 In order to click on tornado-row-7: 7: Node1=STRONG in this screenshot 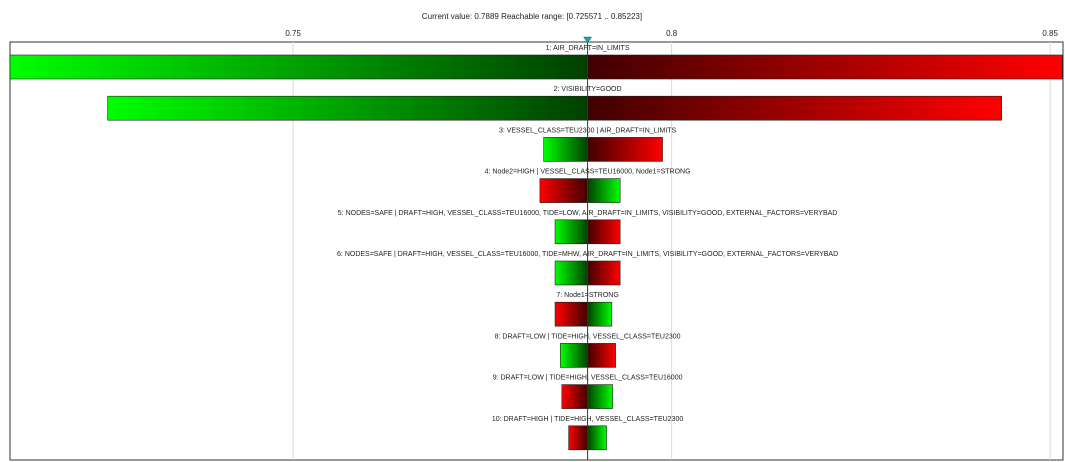, I will do `click(586, 309)`.